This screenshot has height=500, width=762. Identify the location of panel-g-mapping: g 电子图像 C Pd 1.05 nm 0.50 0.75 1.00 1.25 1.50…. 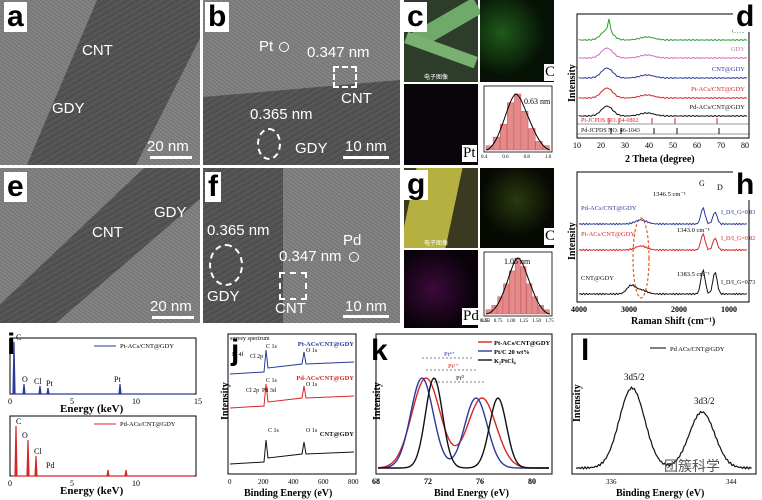
(479, 248).